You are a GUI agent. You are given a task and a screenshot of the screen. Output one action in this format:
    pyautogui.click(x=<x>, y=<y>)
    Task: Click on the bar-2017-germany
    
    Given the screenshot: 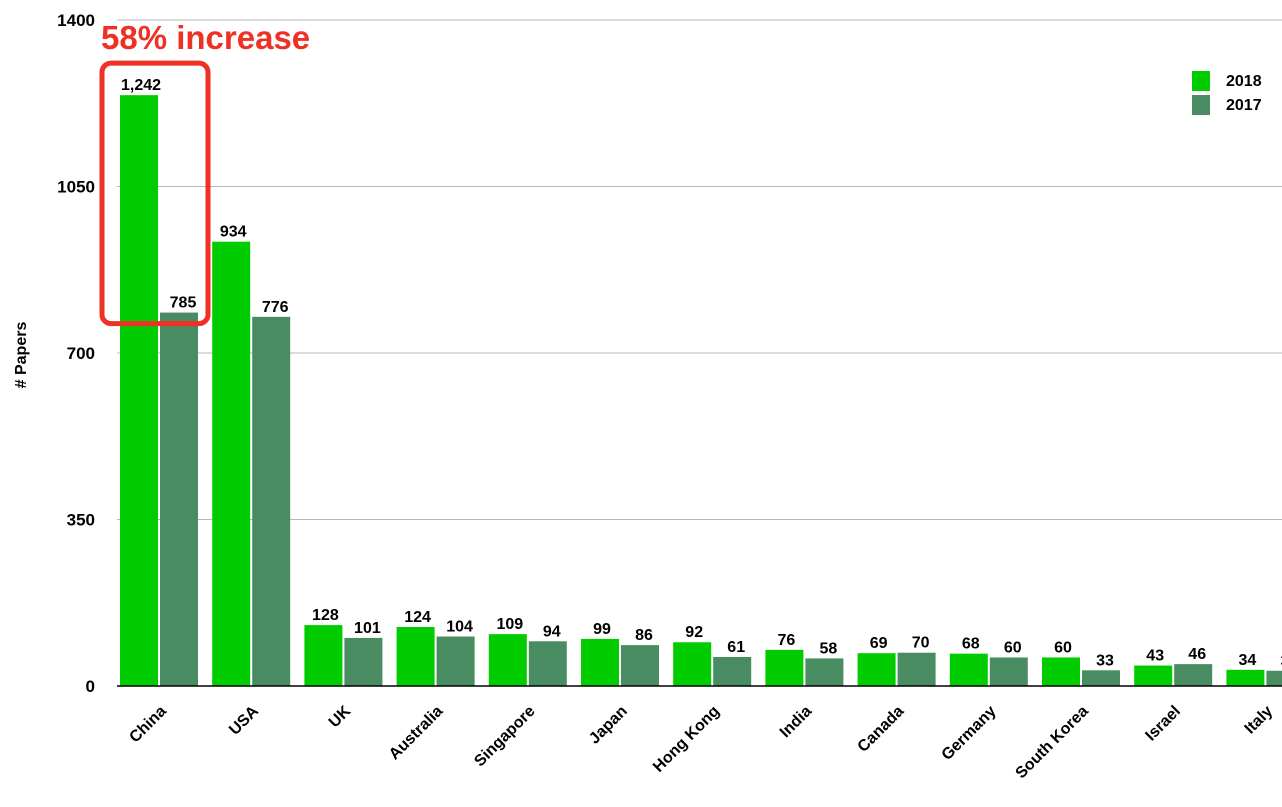 What is the action you would take?
    pyautogui.click(x=1008, y=671)
    